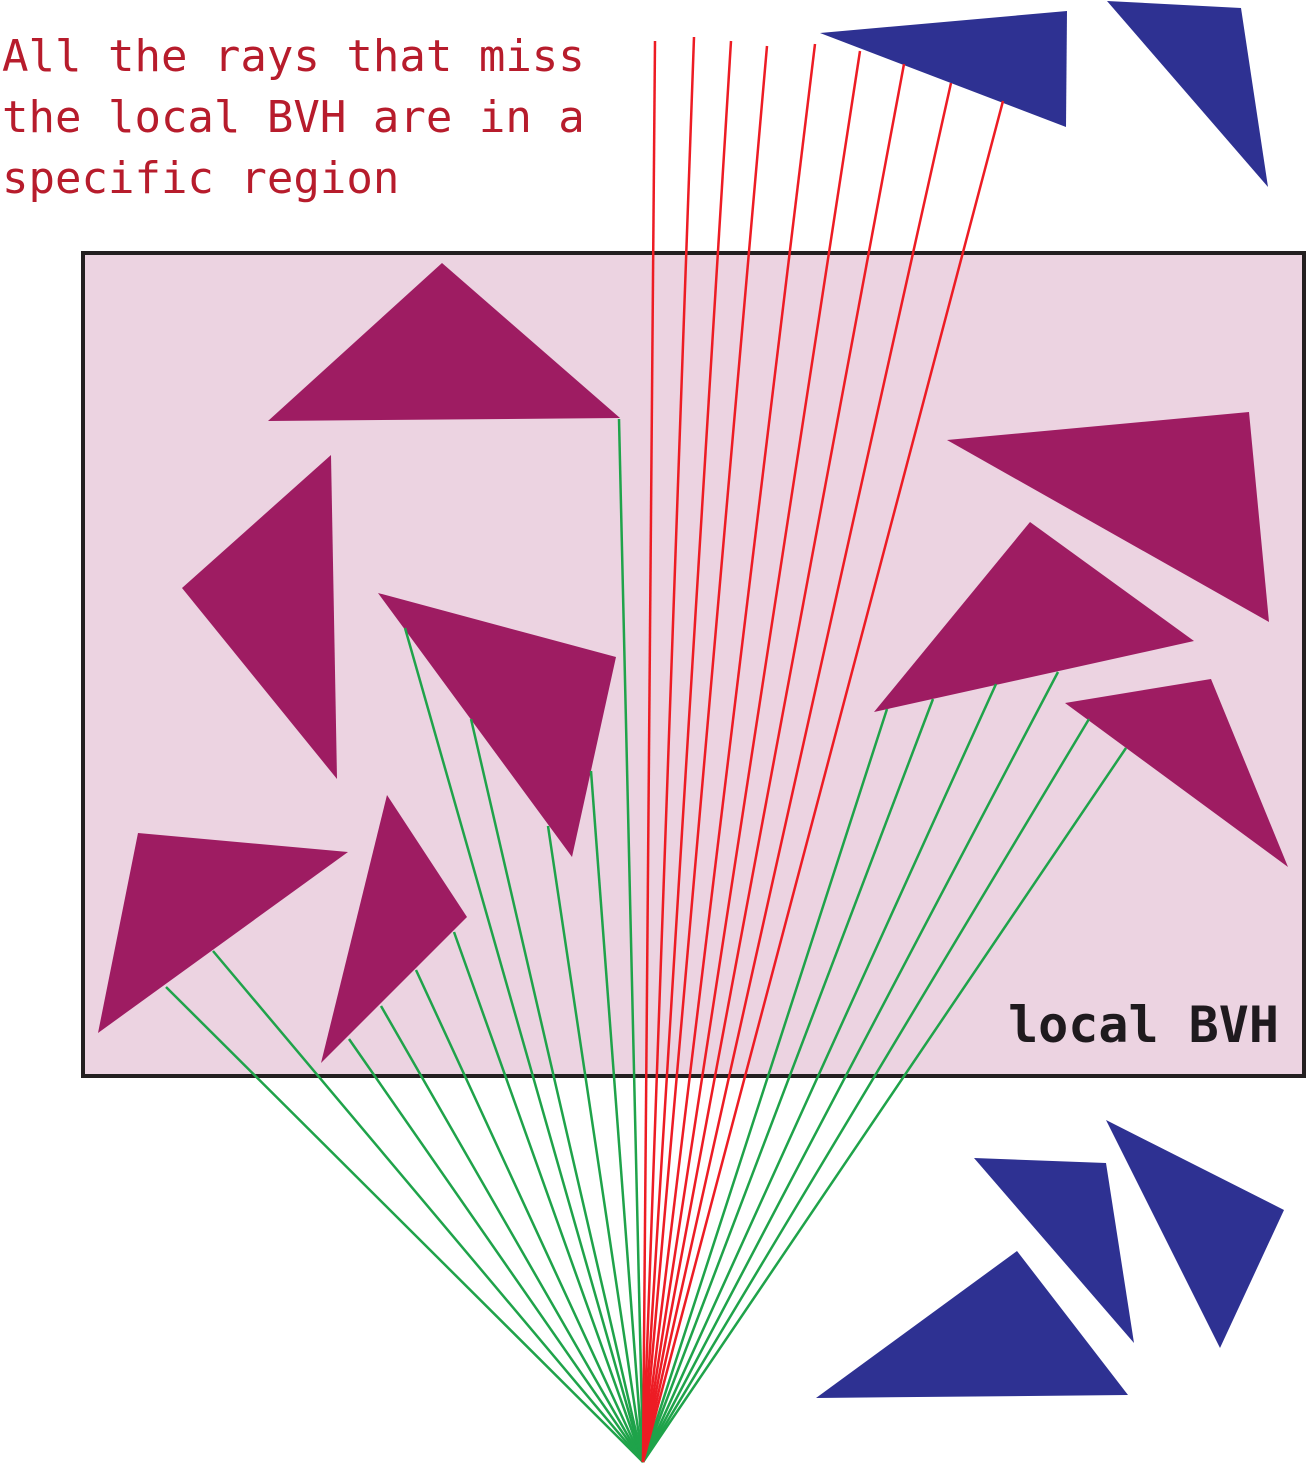  Describe the element at coordinates (201, 178) in the screenshot. I see `caption-line: specific region` at that location.